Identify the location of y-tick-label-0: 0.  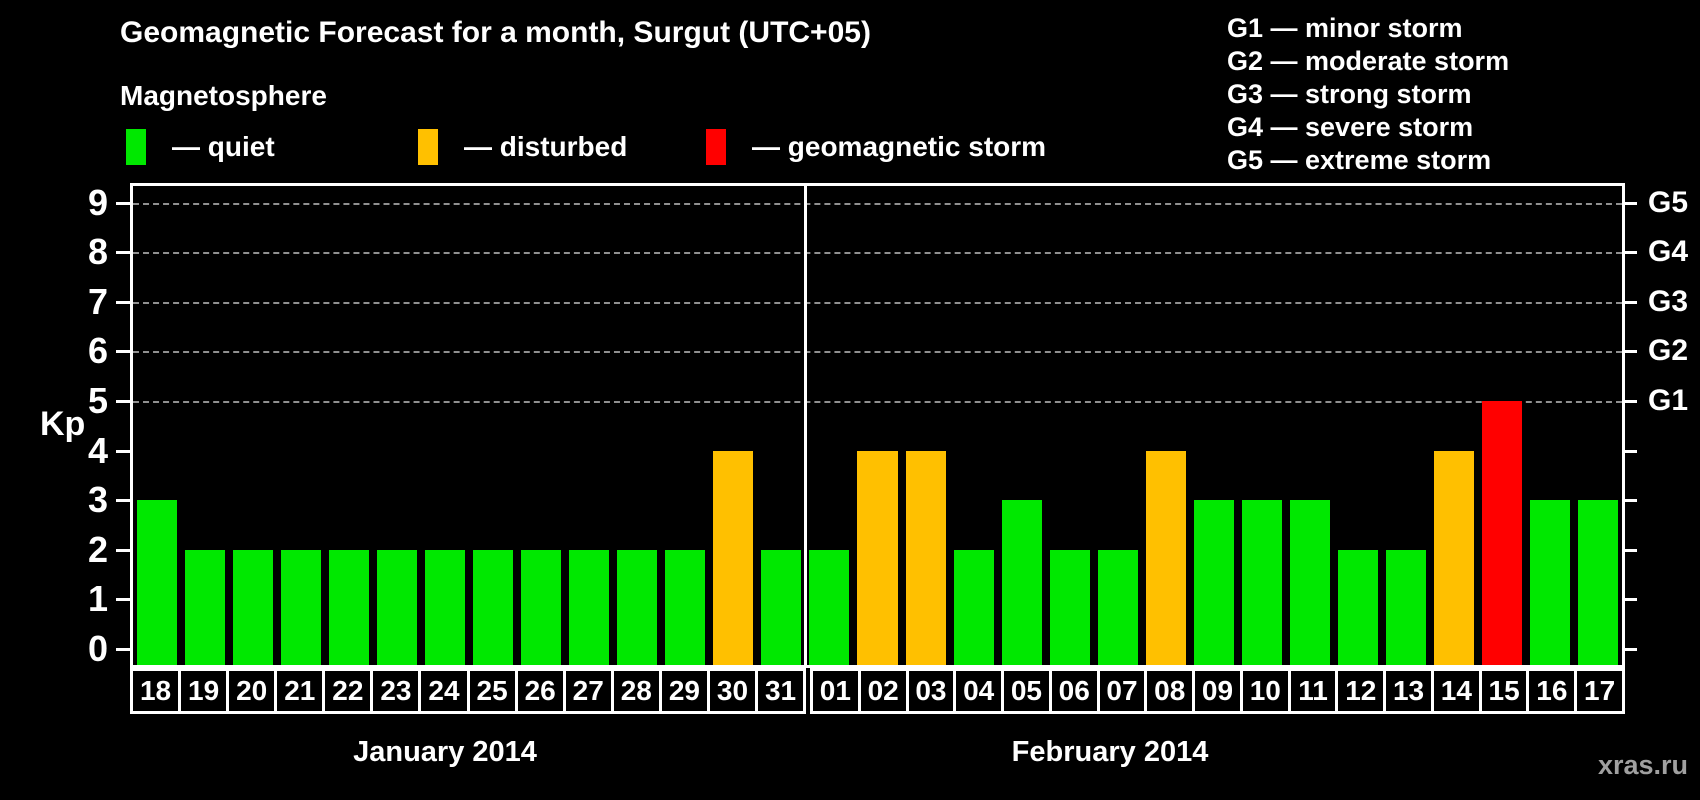
(97, 648).